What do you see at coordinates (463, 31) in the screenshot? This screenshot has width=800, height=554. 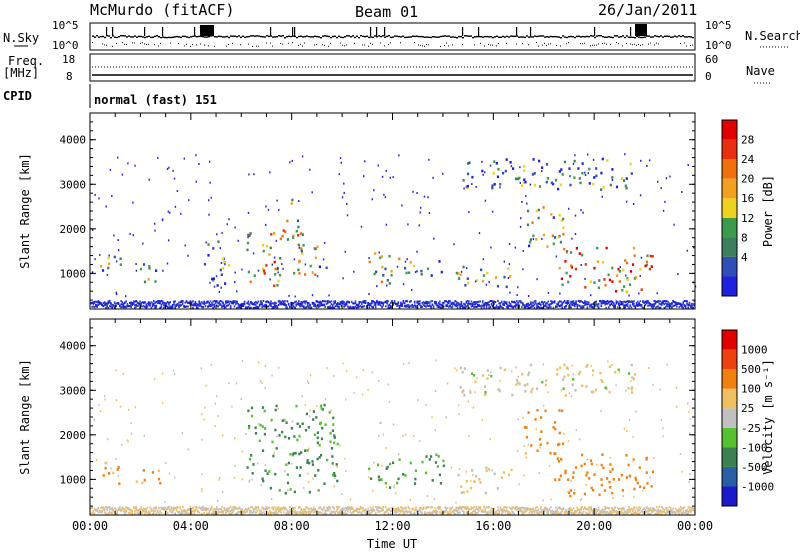 I see `nsky-spike` at bounding box center [463, 31].